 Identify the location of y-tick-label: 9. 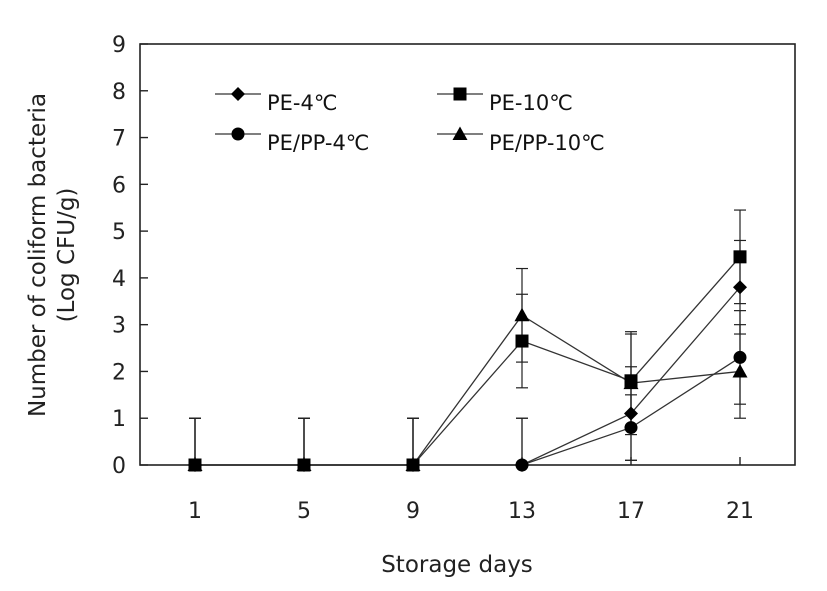
(119, 45).